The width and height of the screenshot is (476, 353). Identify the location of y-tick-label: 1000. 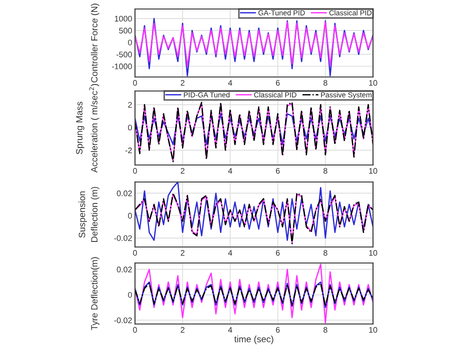
(123, 19).